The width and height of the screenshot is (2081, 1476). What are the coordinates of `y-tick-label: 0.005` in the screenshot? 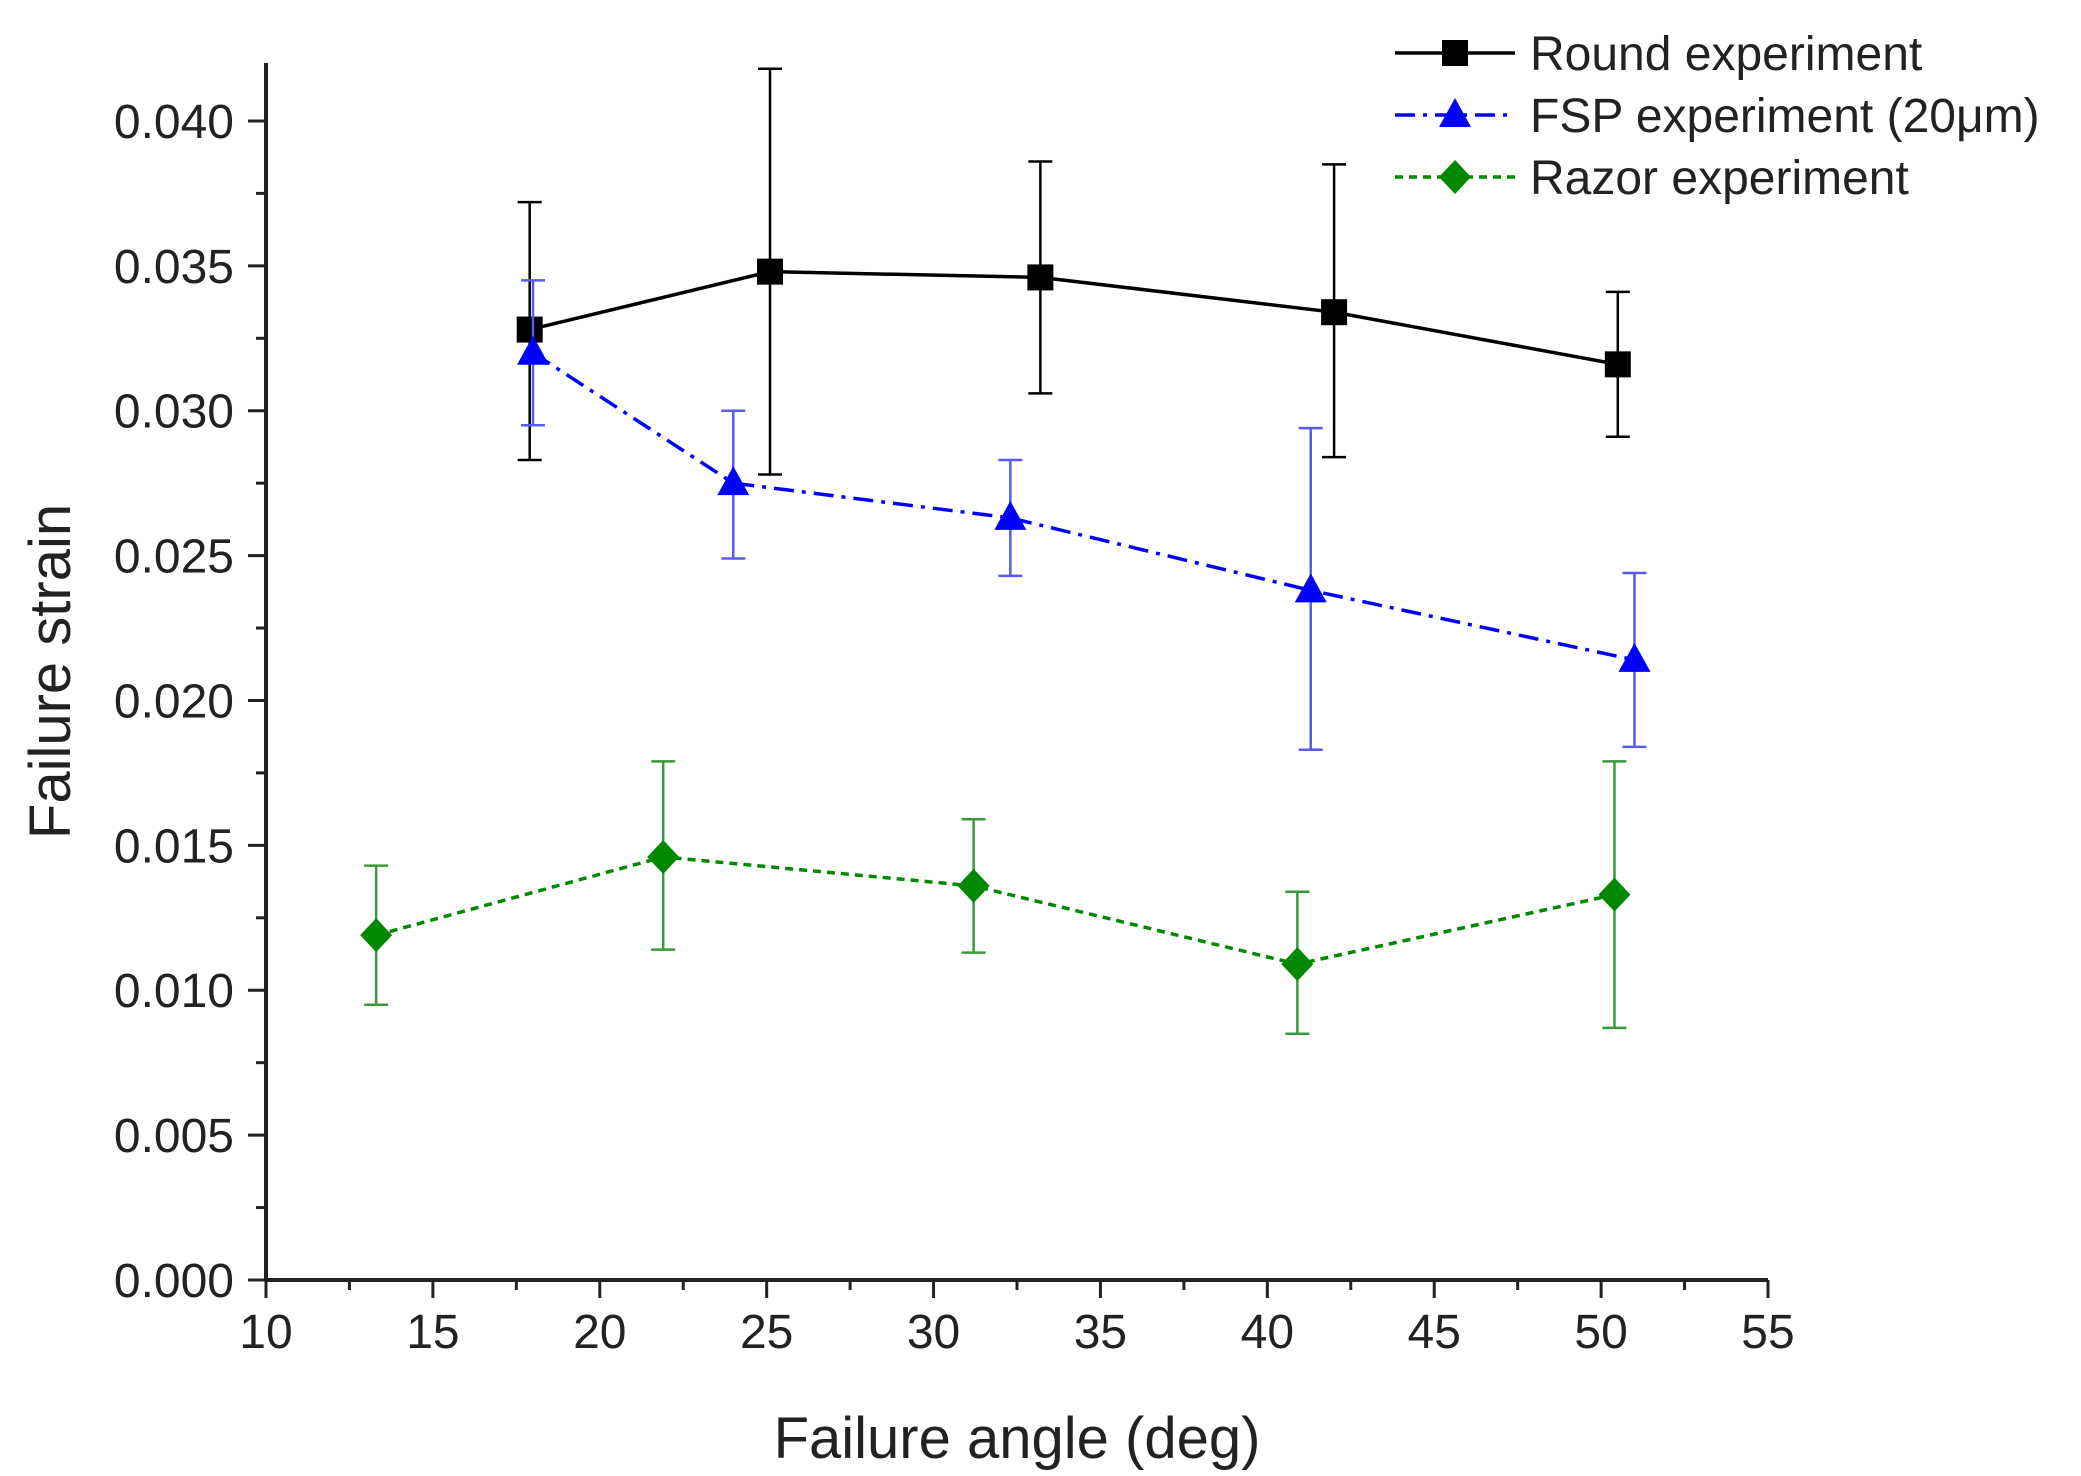 It's located at (174, 1136).